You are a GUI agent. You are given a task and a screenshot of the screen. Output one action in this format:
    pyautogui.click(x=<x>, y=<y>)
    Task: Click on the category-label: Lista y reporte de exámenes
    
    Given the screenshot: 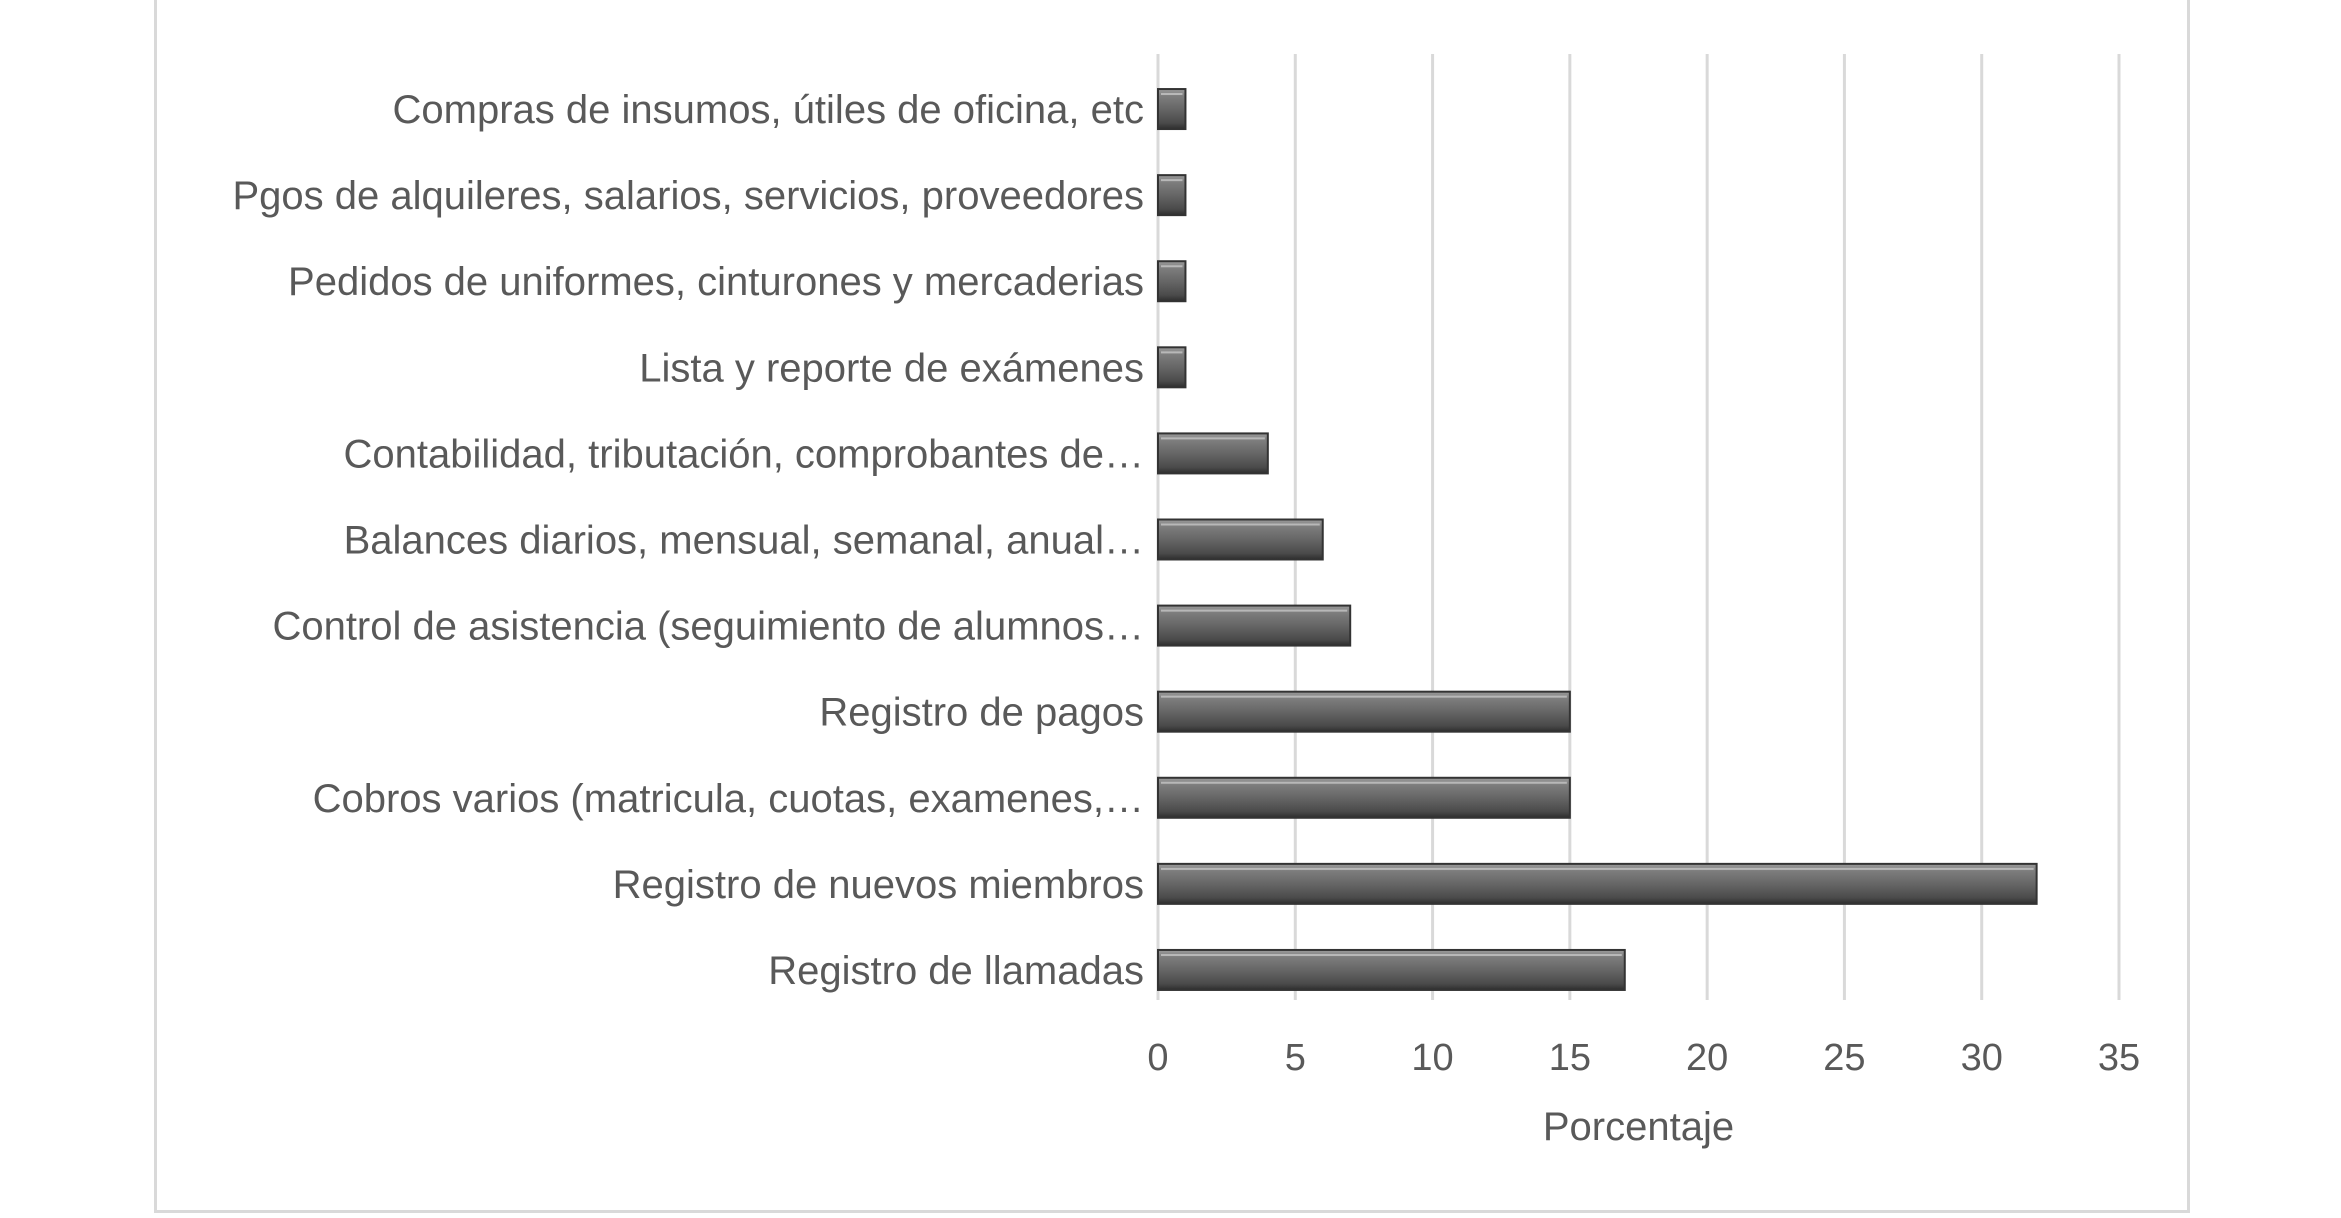 What is the action you would take?
    pyautogui.click(x=891, y=368)
    